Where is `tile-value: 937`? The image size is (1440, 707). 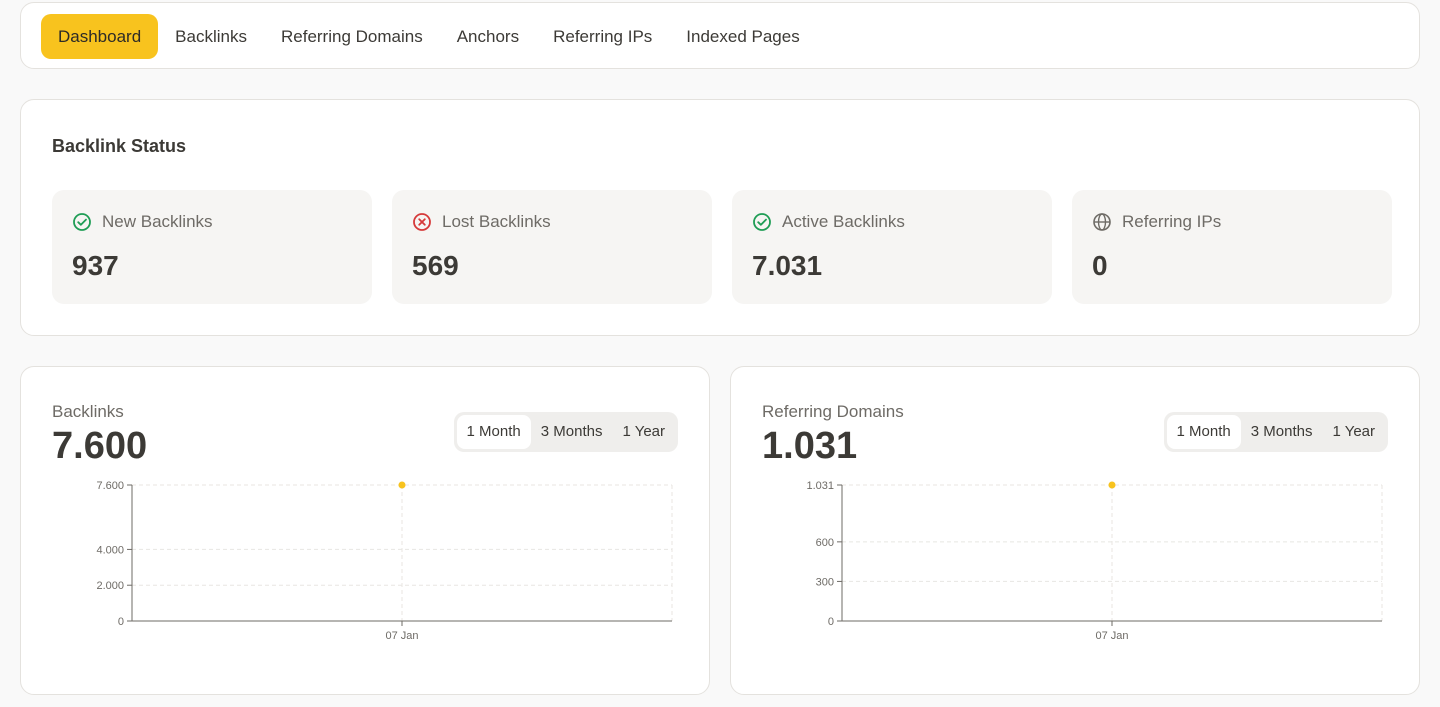 tile-value: 937 is located at coordinates (95, 265).